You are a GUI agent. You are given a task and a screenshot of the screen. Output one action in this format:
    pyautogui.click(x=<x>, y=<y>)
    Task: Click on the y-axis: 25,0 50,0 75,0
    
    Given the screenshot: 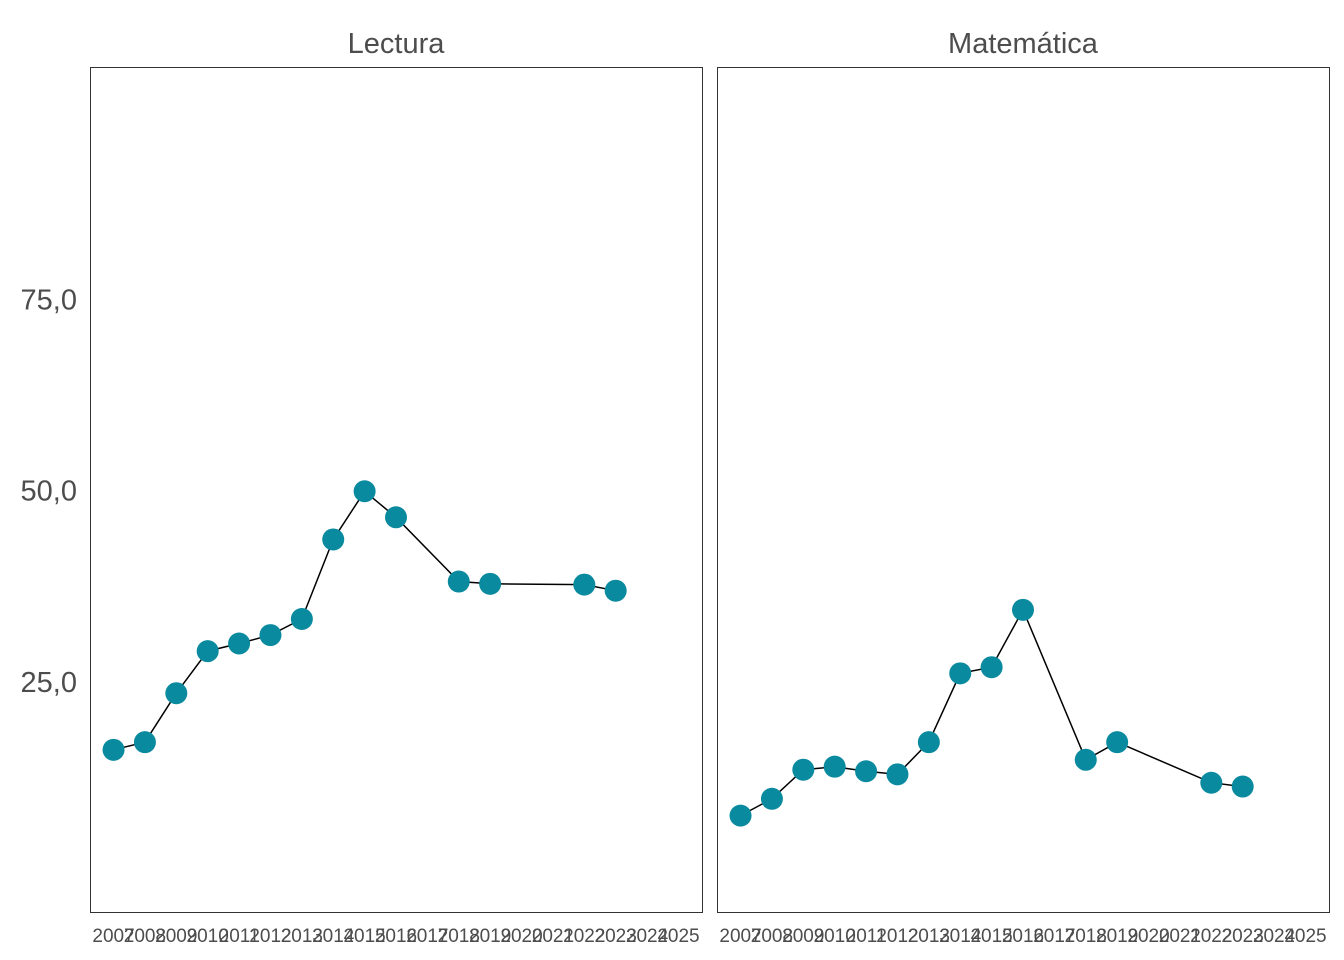 What is the action you would take?
    pyautogui.click(x=49, y=491)
    